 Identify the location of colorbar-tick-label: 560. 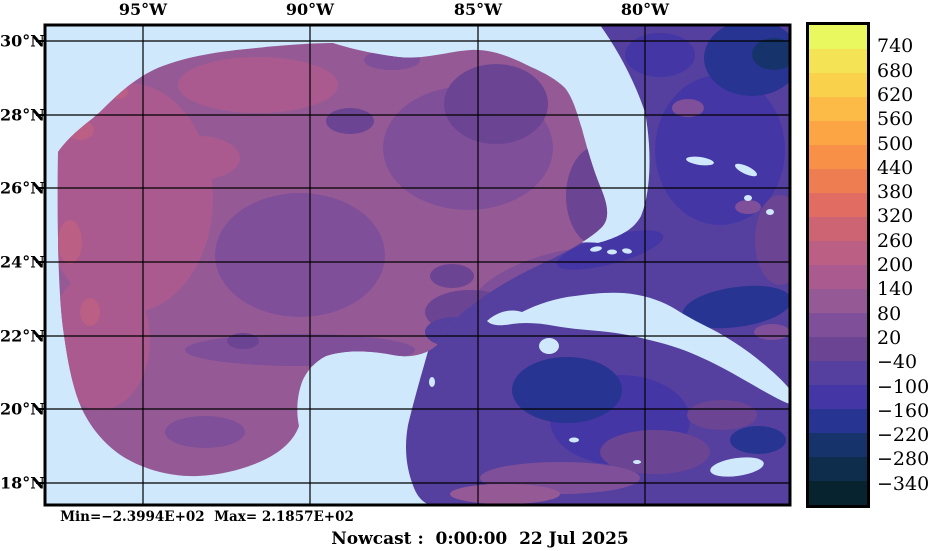
(895, 119).